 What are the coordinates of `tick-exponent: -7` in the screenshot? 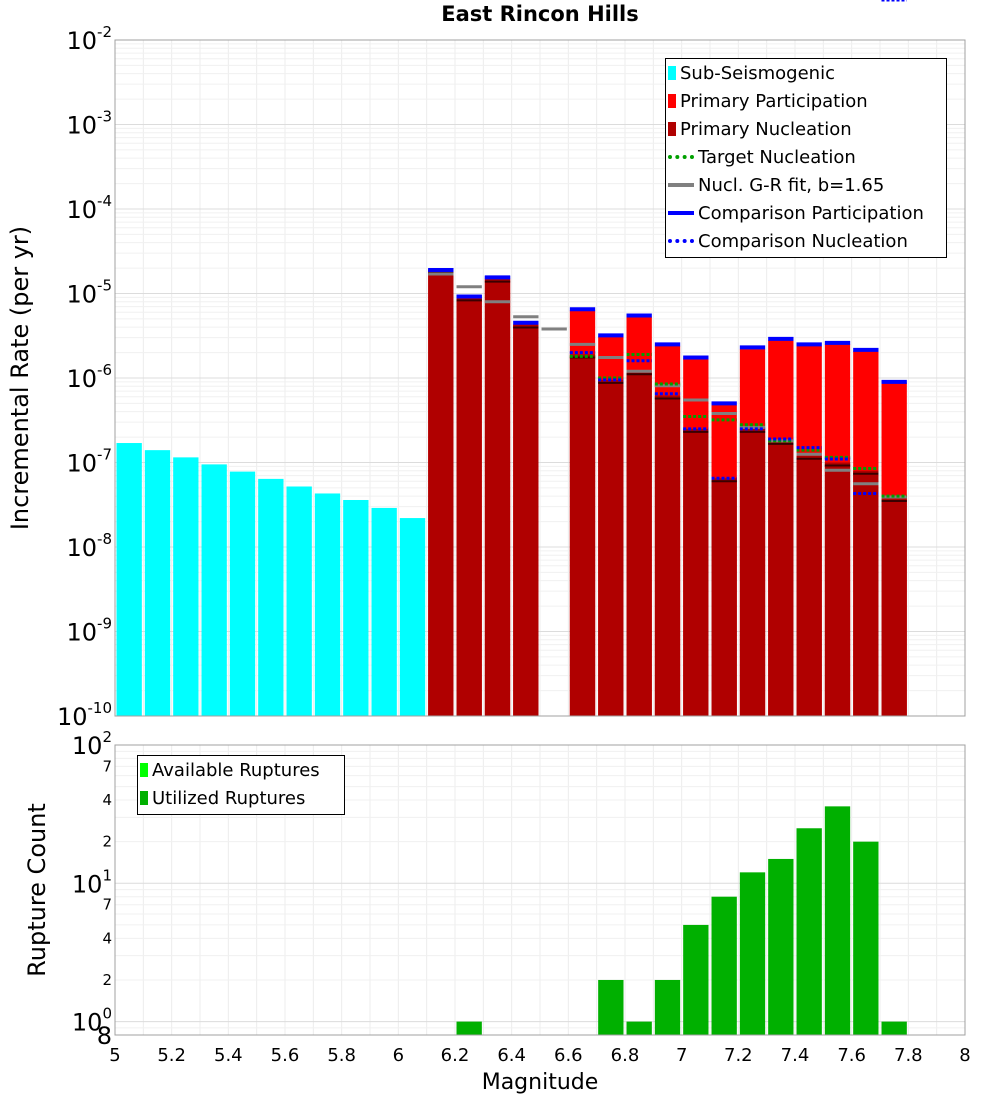 It's located at (104, 455).